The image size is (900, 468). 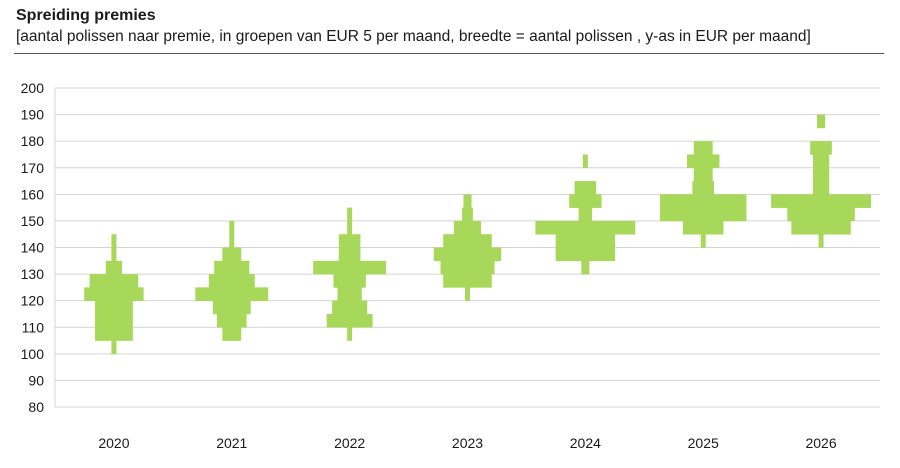 I want to click on y-tick-label: 150, so click(x=33, y=221).